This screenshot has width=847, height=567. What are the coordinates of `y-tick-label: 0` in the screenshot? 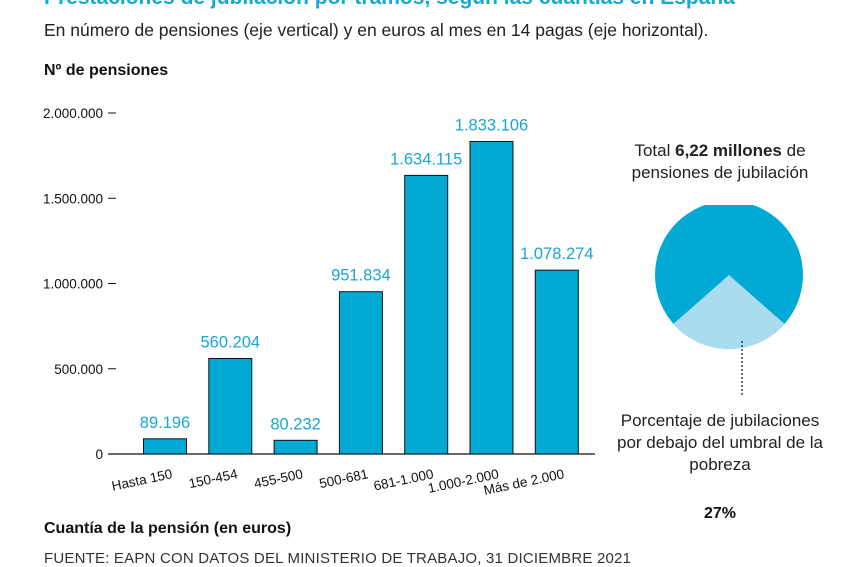 It's located at (99, 454).